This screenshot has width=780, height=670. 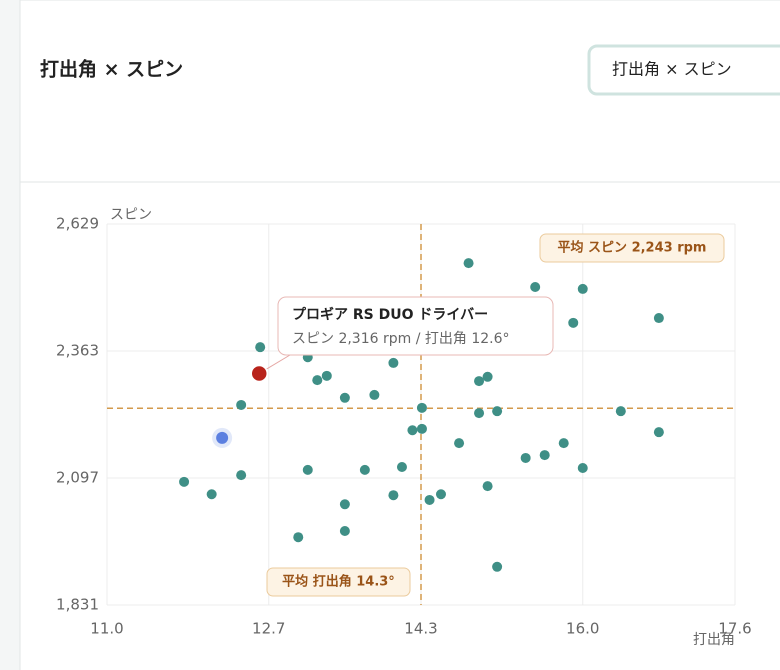 What do you see at coordinates (415, 326) in the screenshot?
I see `tooltip` at bounding box center [415, 326].